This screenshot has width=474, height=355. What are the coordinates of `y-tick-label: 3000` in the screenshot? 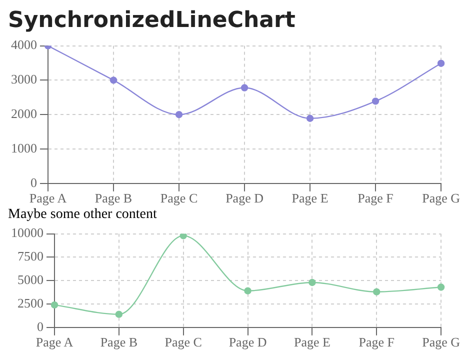 It's located at (24, 79).